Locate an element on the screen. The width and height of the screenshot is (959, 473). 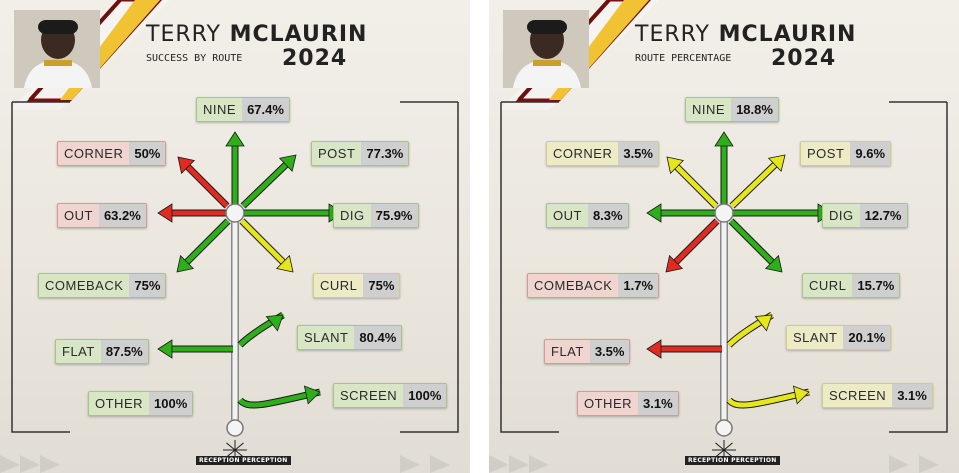
route-label-dig: DIG 12.7% is located at coordinates (865, 215).